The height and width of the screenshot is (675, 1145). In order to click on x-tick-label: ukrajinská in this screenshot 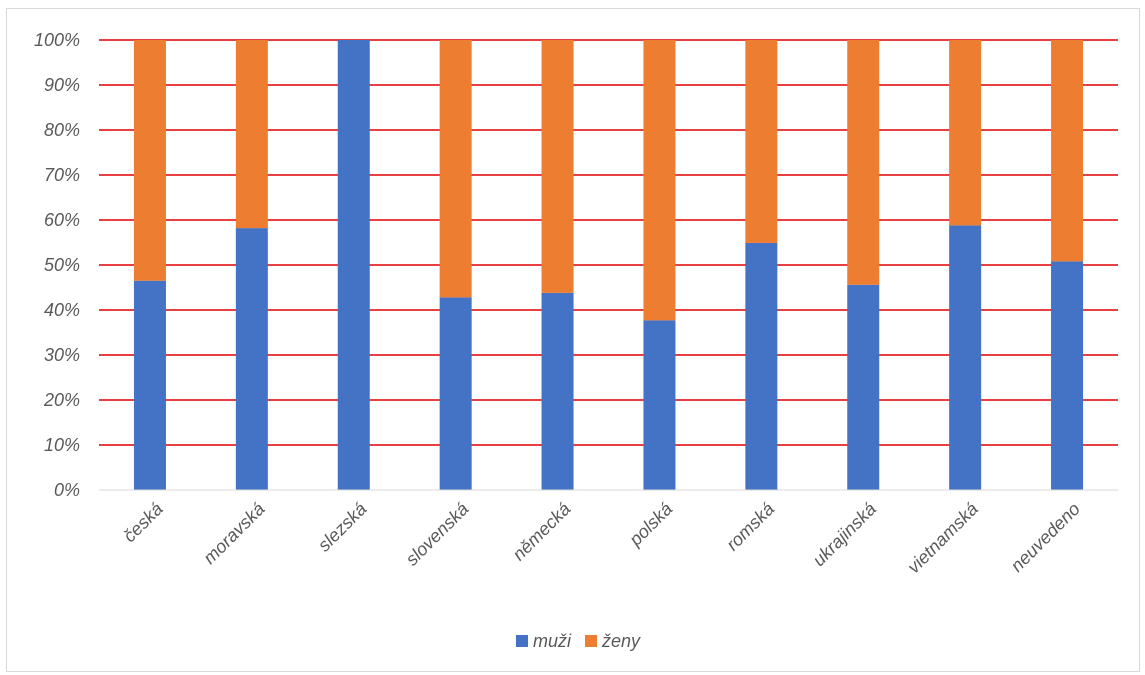, I will do `click(844, 534)`.